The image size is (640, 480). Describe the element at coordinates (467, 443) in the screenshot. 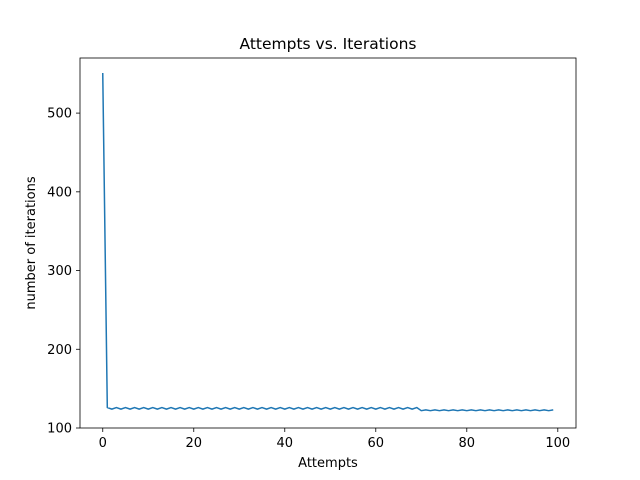

I see `x-tick-label: 80` at that location.